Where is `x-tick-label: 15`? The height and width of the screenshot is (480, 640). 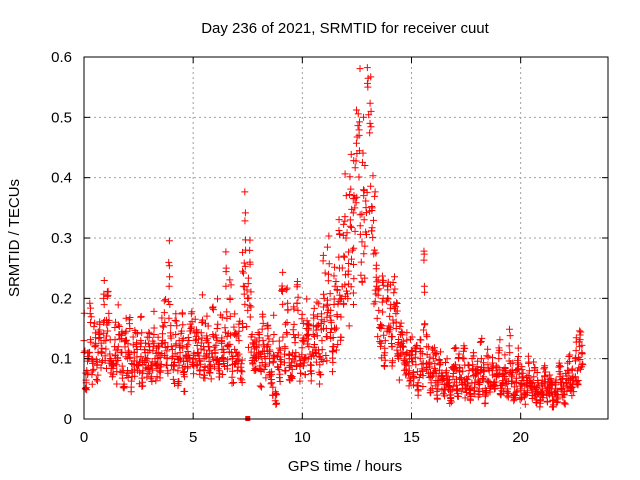 x-tick-label: 15 is located at coordinates (411, 437).